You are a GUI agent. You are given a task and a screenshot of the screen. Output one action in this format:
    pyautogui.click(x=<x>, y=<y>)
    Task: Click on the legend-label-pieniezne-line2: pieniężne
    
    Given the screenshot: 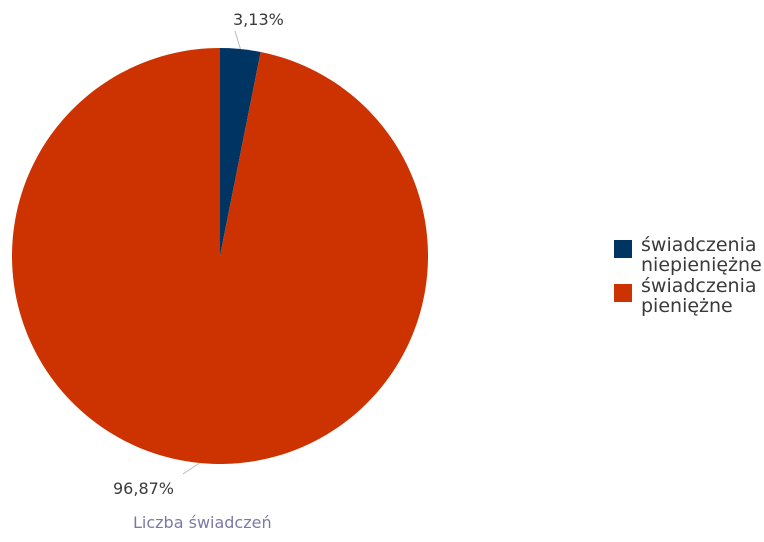 What is the action you would take?
    pyautogui.click(x=687, y=306)
    